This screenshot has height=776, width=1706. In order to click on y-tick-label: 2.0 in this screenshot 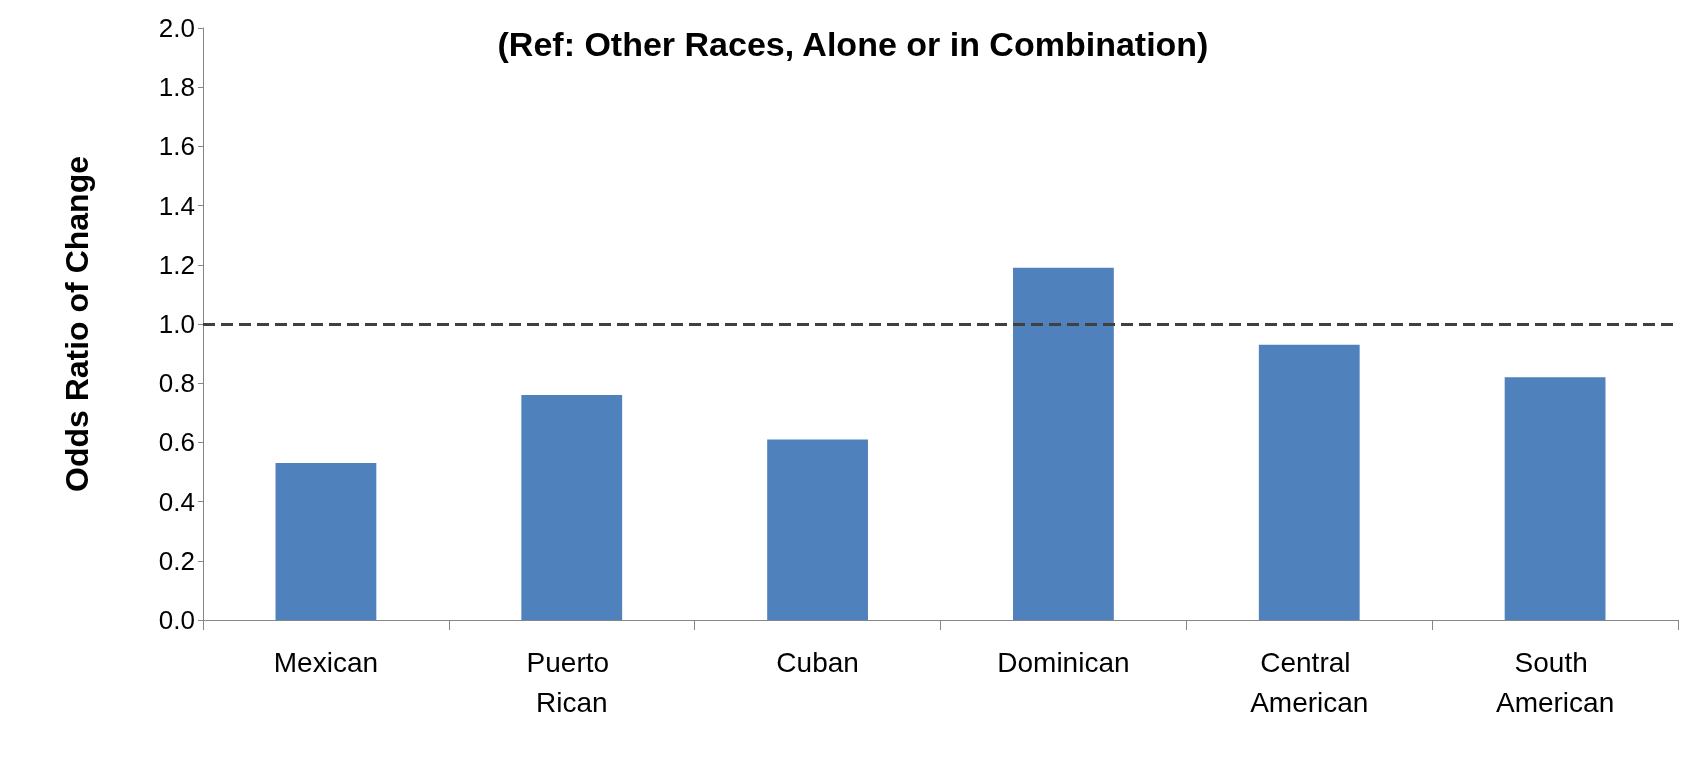, I will do `click(176, 28)`.